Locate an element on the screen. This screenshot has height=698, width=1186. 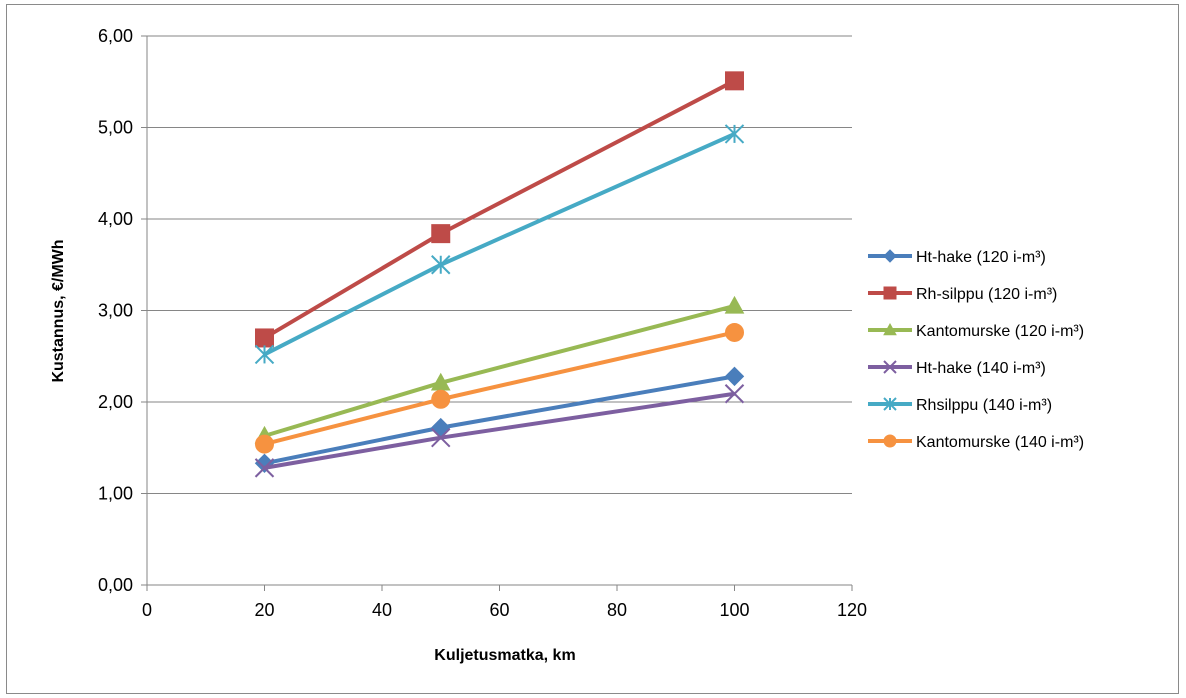
x-tick-label: 80 is located at coordinates (617, 610).